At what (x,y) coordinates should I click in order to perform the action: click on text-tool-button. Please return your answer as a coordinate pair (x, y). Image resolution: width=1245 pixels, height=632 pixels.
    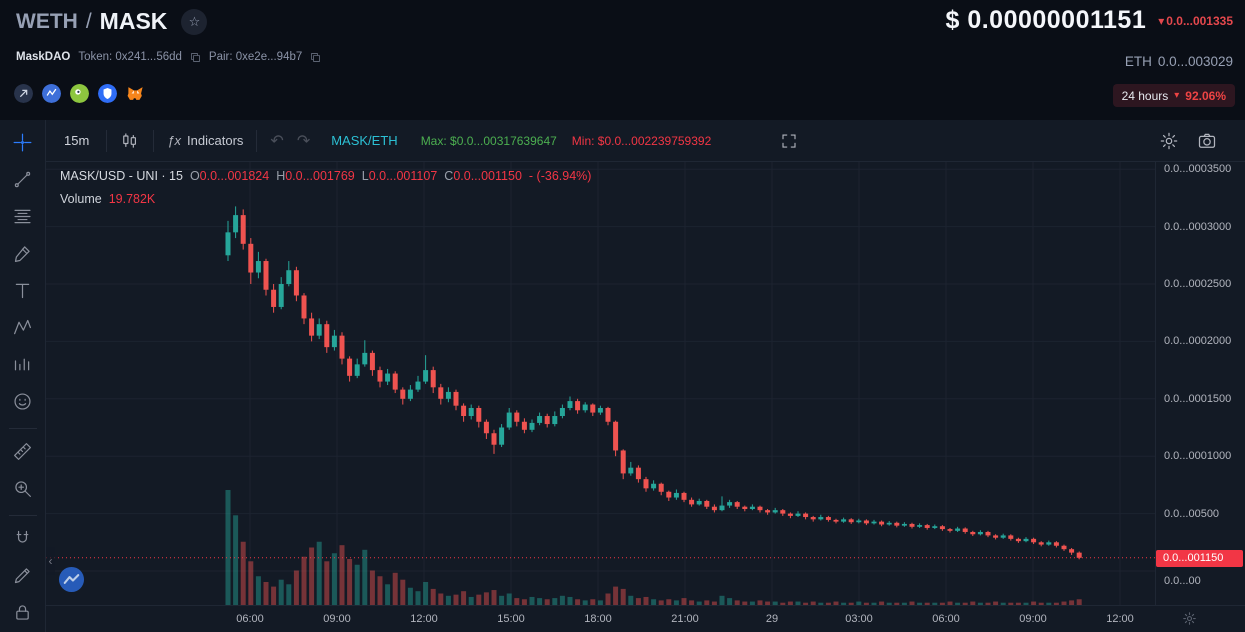
    Looking at the image, I should click on (22, 292).